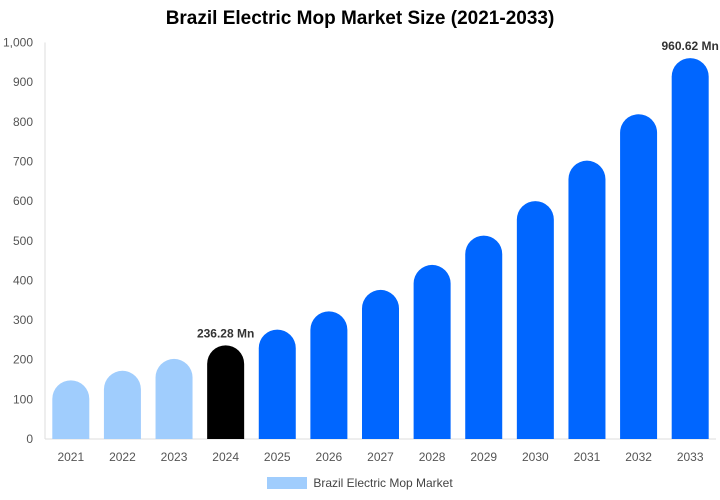 Image resolution: width=720 pixels, height=500 pixels. I want to click on legend-label: Brazil Electric Mop Market, so click(383, 483).